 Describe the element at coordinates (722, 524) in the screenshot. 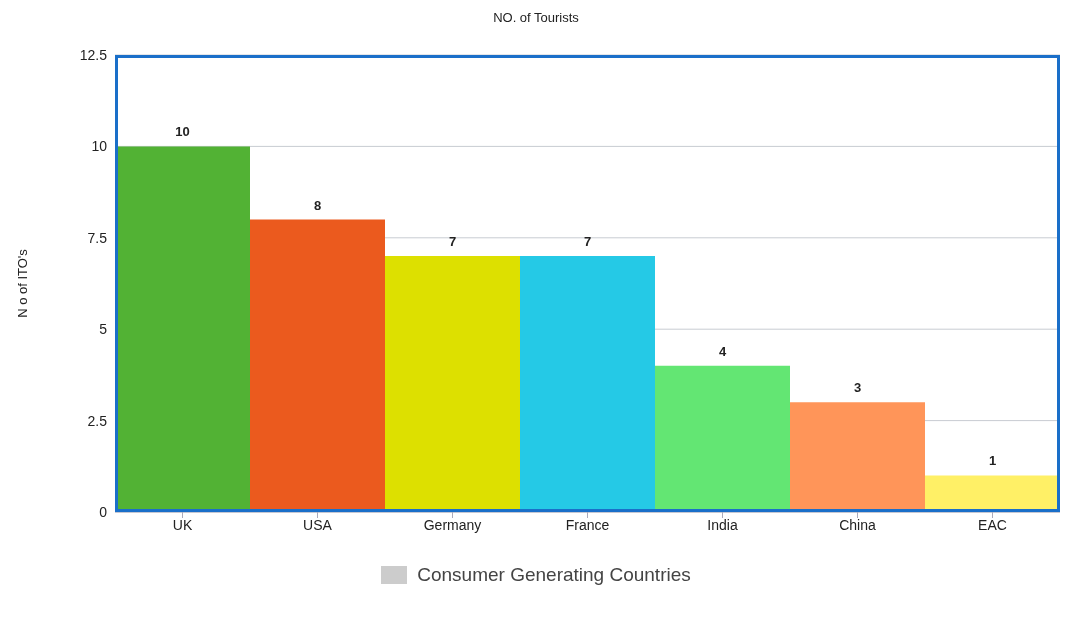

I see `x-tick-label: India` at that location.